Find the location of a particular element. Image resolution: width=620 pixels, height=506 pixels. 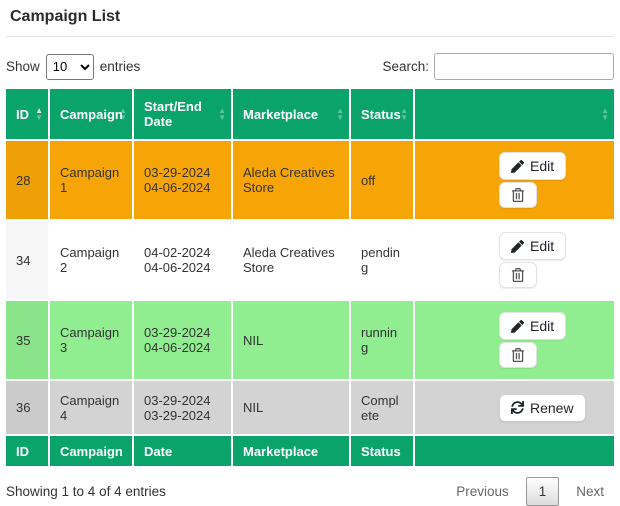

cell-campaign: Campaign 3 is located at coordinates (91, 340).